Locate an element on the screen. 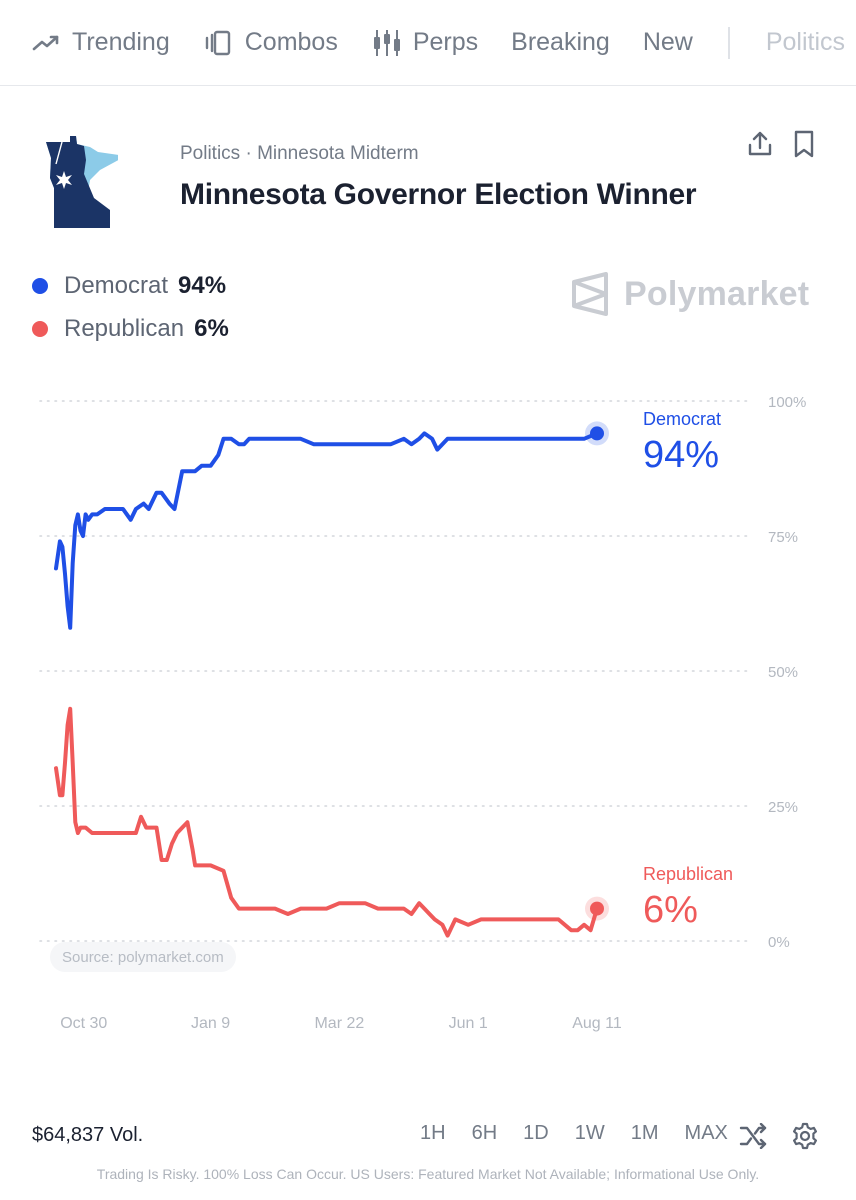 Image resolution: width=856 pixels, height=1200 pixels. share-button is located at coordinates (760, 144).